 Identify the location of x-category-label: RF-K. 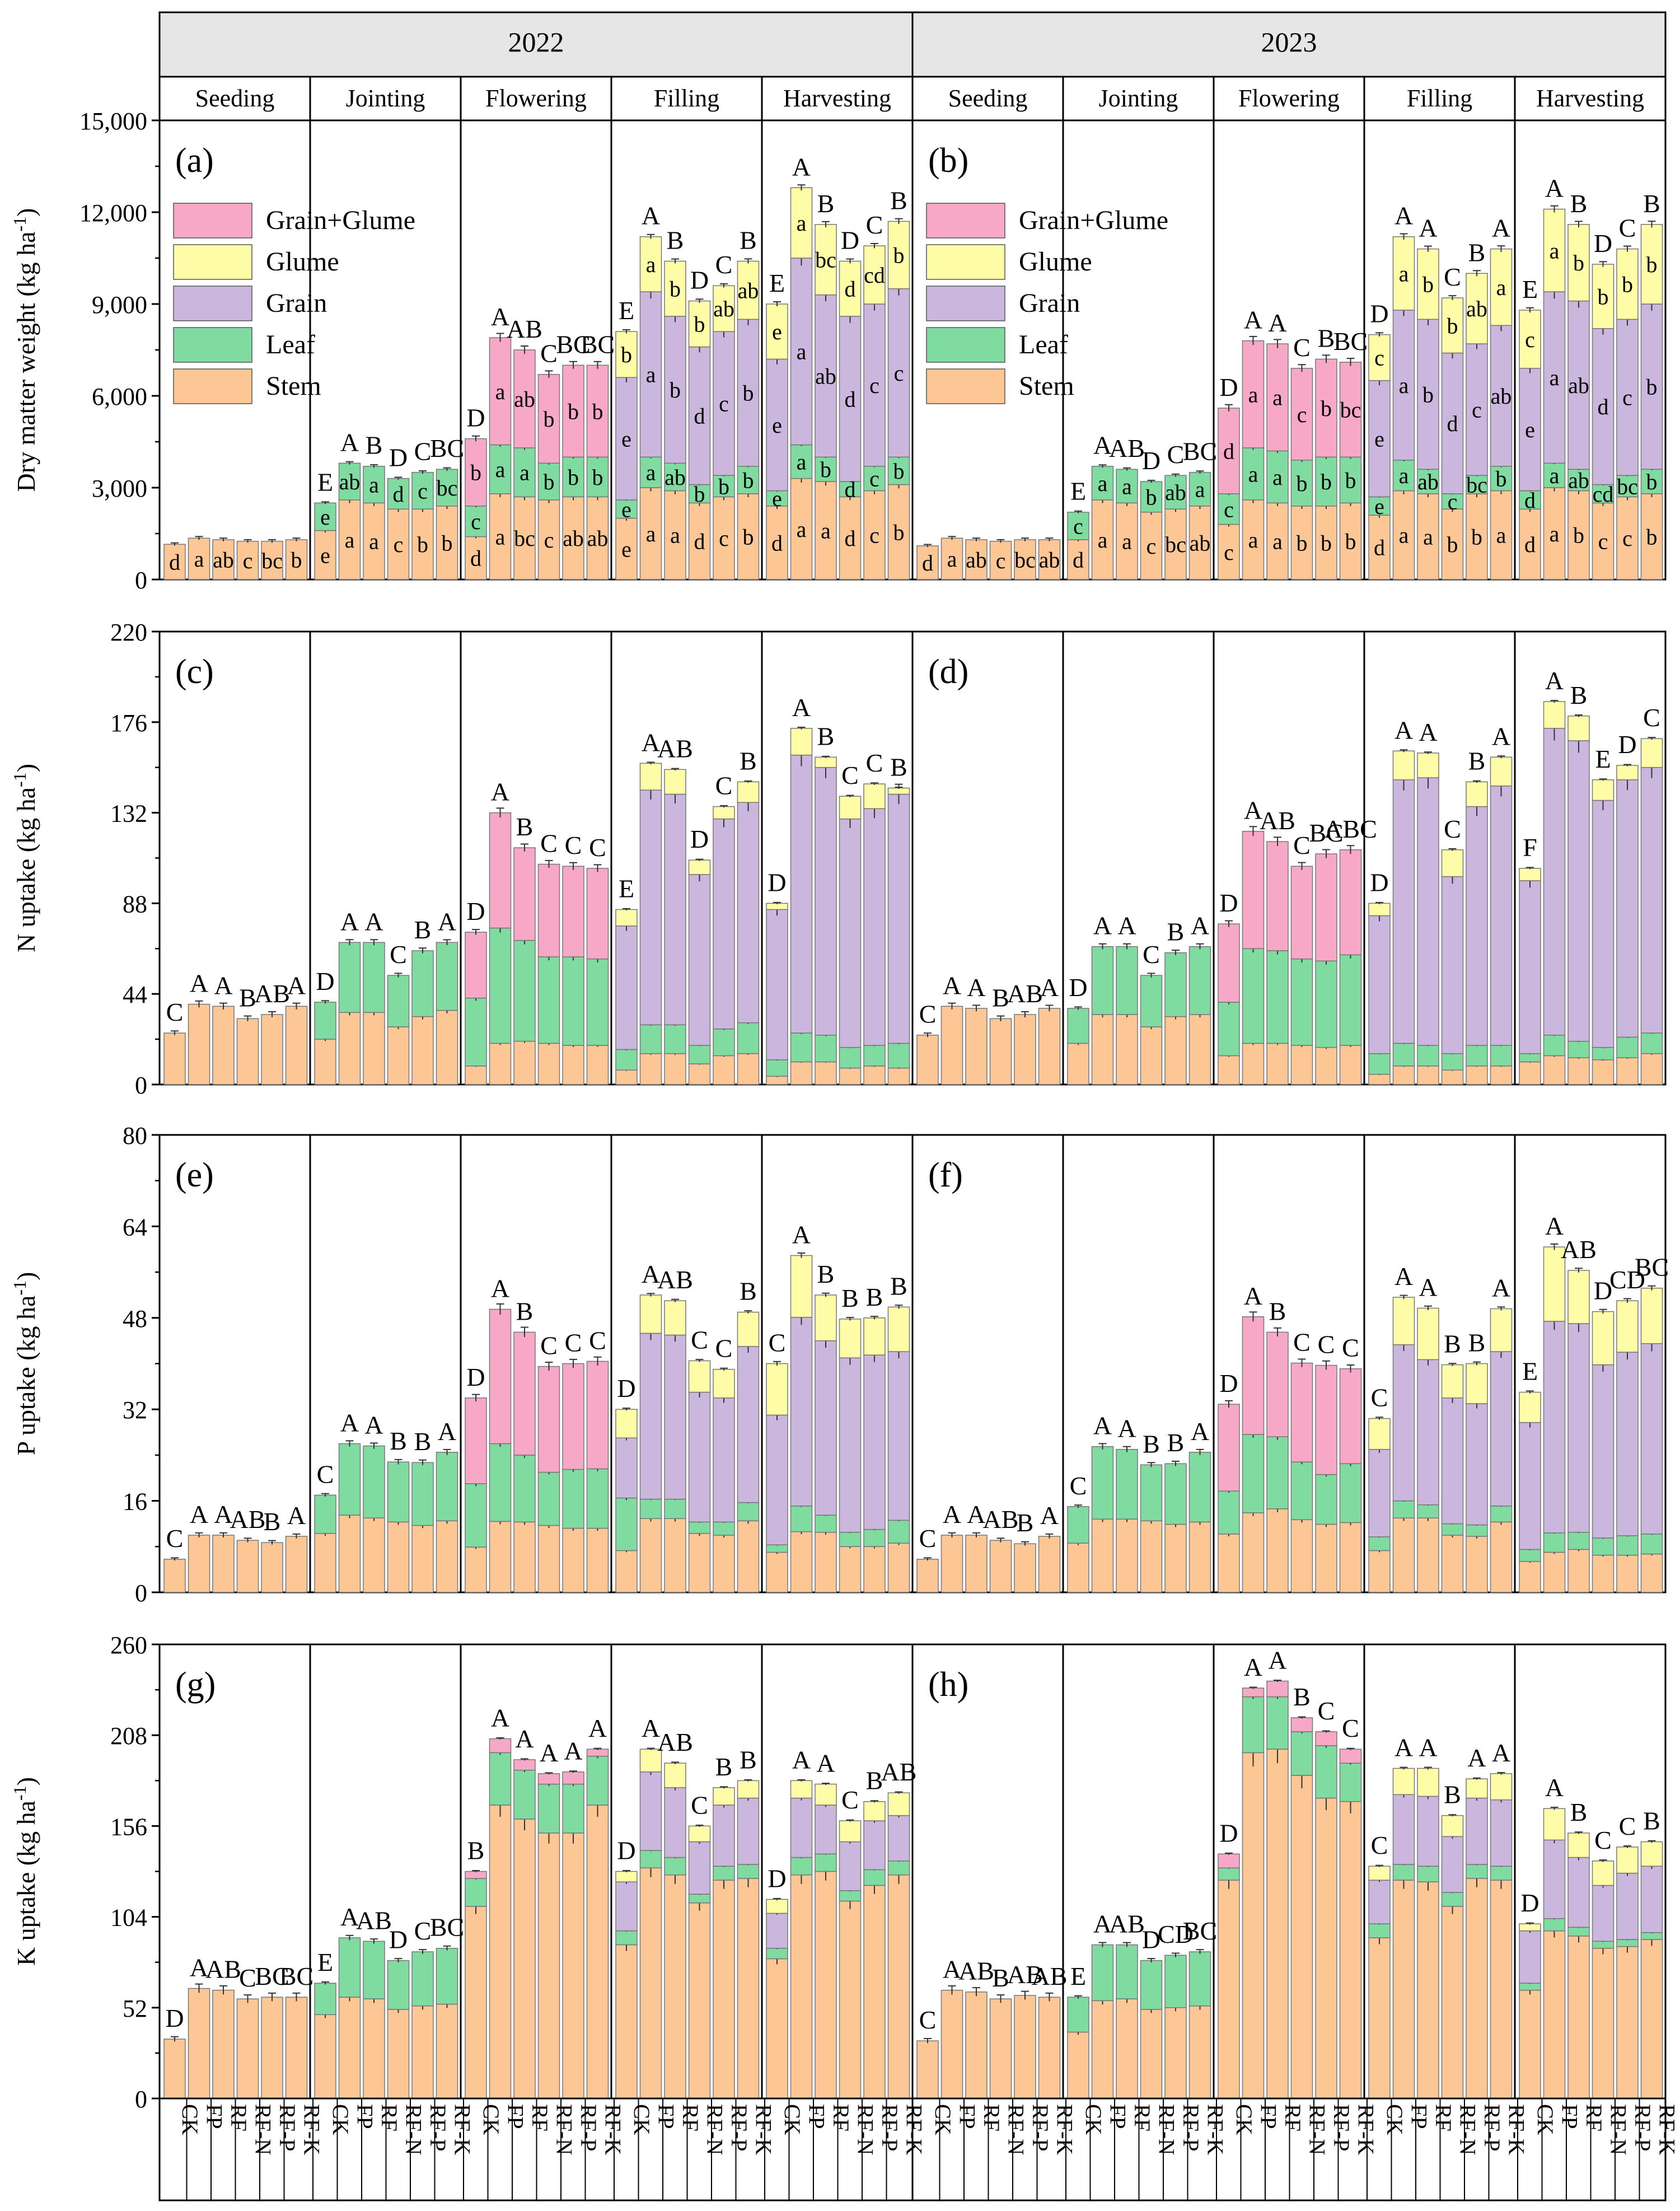
(462, 2129).